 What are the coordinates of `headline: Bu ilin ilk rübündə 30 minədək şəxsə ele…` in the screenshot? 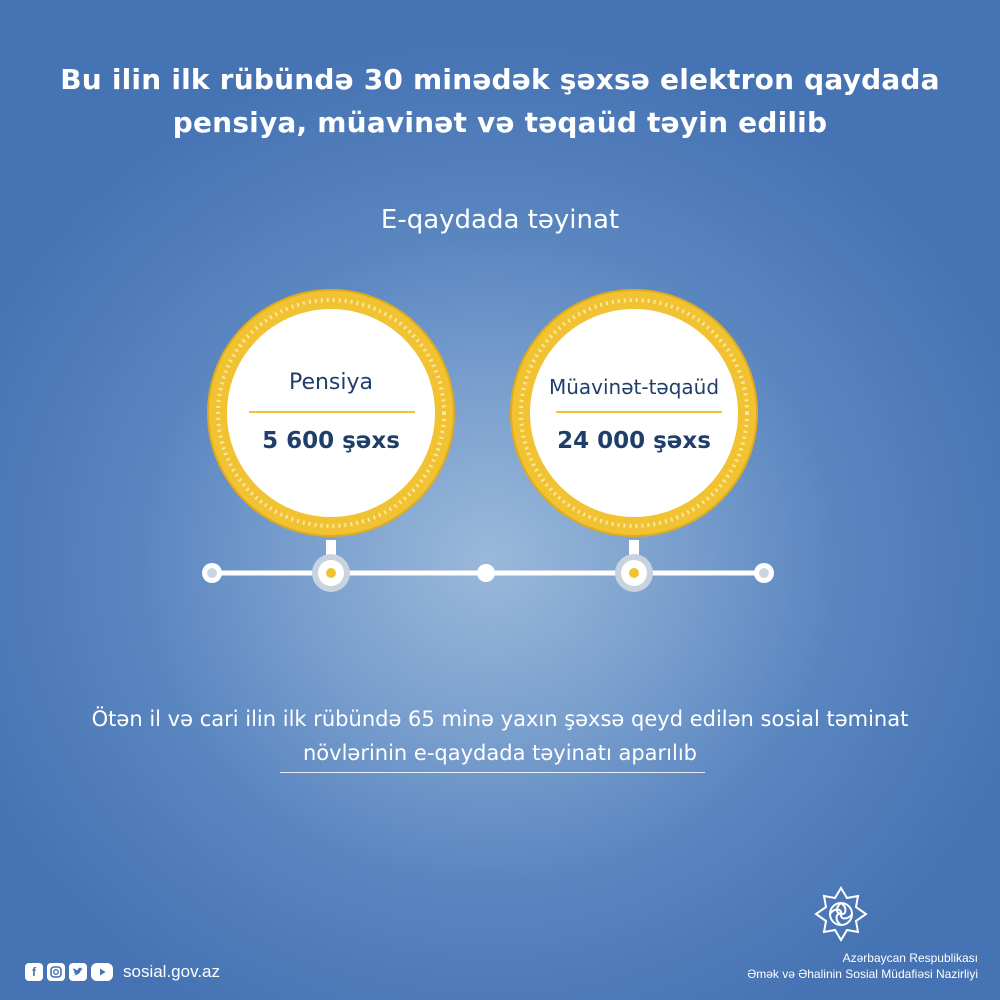 It's located at (500, 101).